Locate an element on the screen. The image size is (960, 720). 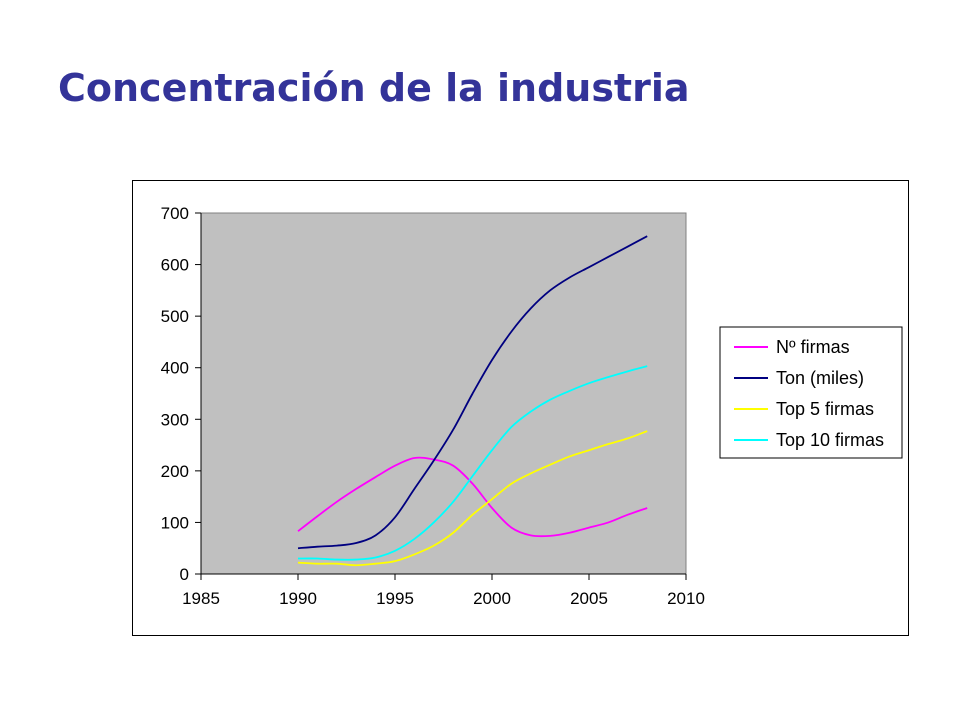
y-tick-label: 300 is located at coordinates (175, 419).